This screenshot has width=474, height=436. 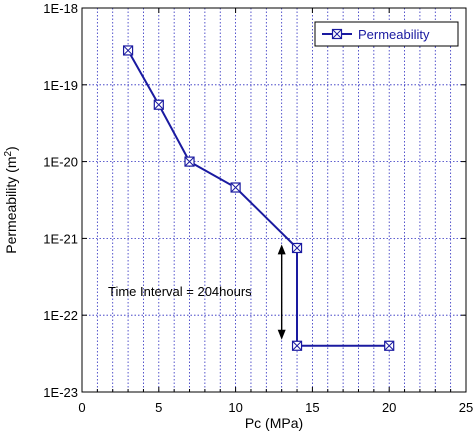 What do you see at coordinates (11, 148) in the screenshot?
I see `y-axis-label-close: )` at bounding box center [11, 148].